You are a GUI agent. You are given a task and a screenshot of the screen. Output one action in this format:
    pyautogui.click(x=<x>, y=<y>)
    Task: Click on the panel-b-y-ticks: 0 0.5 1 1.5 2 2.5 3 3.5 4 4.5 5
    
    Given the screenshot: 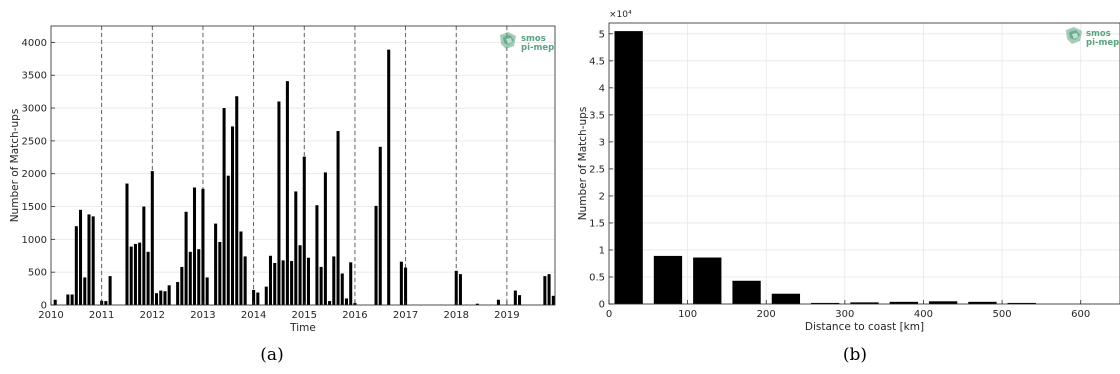 What is the action you would take?
    pyautogui.click(x=601, y=170)
    